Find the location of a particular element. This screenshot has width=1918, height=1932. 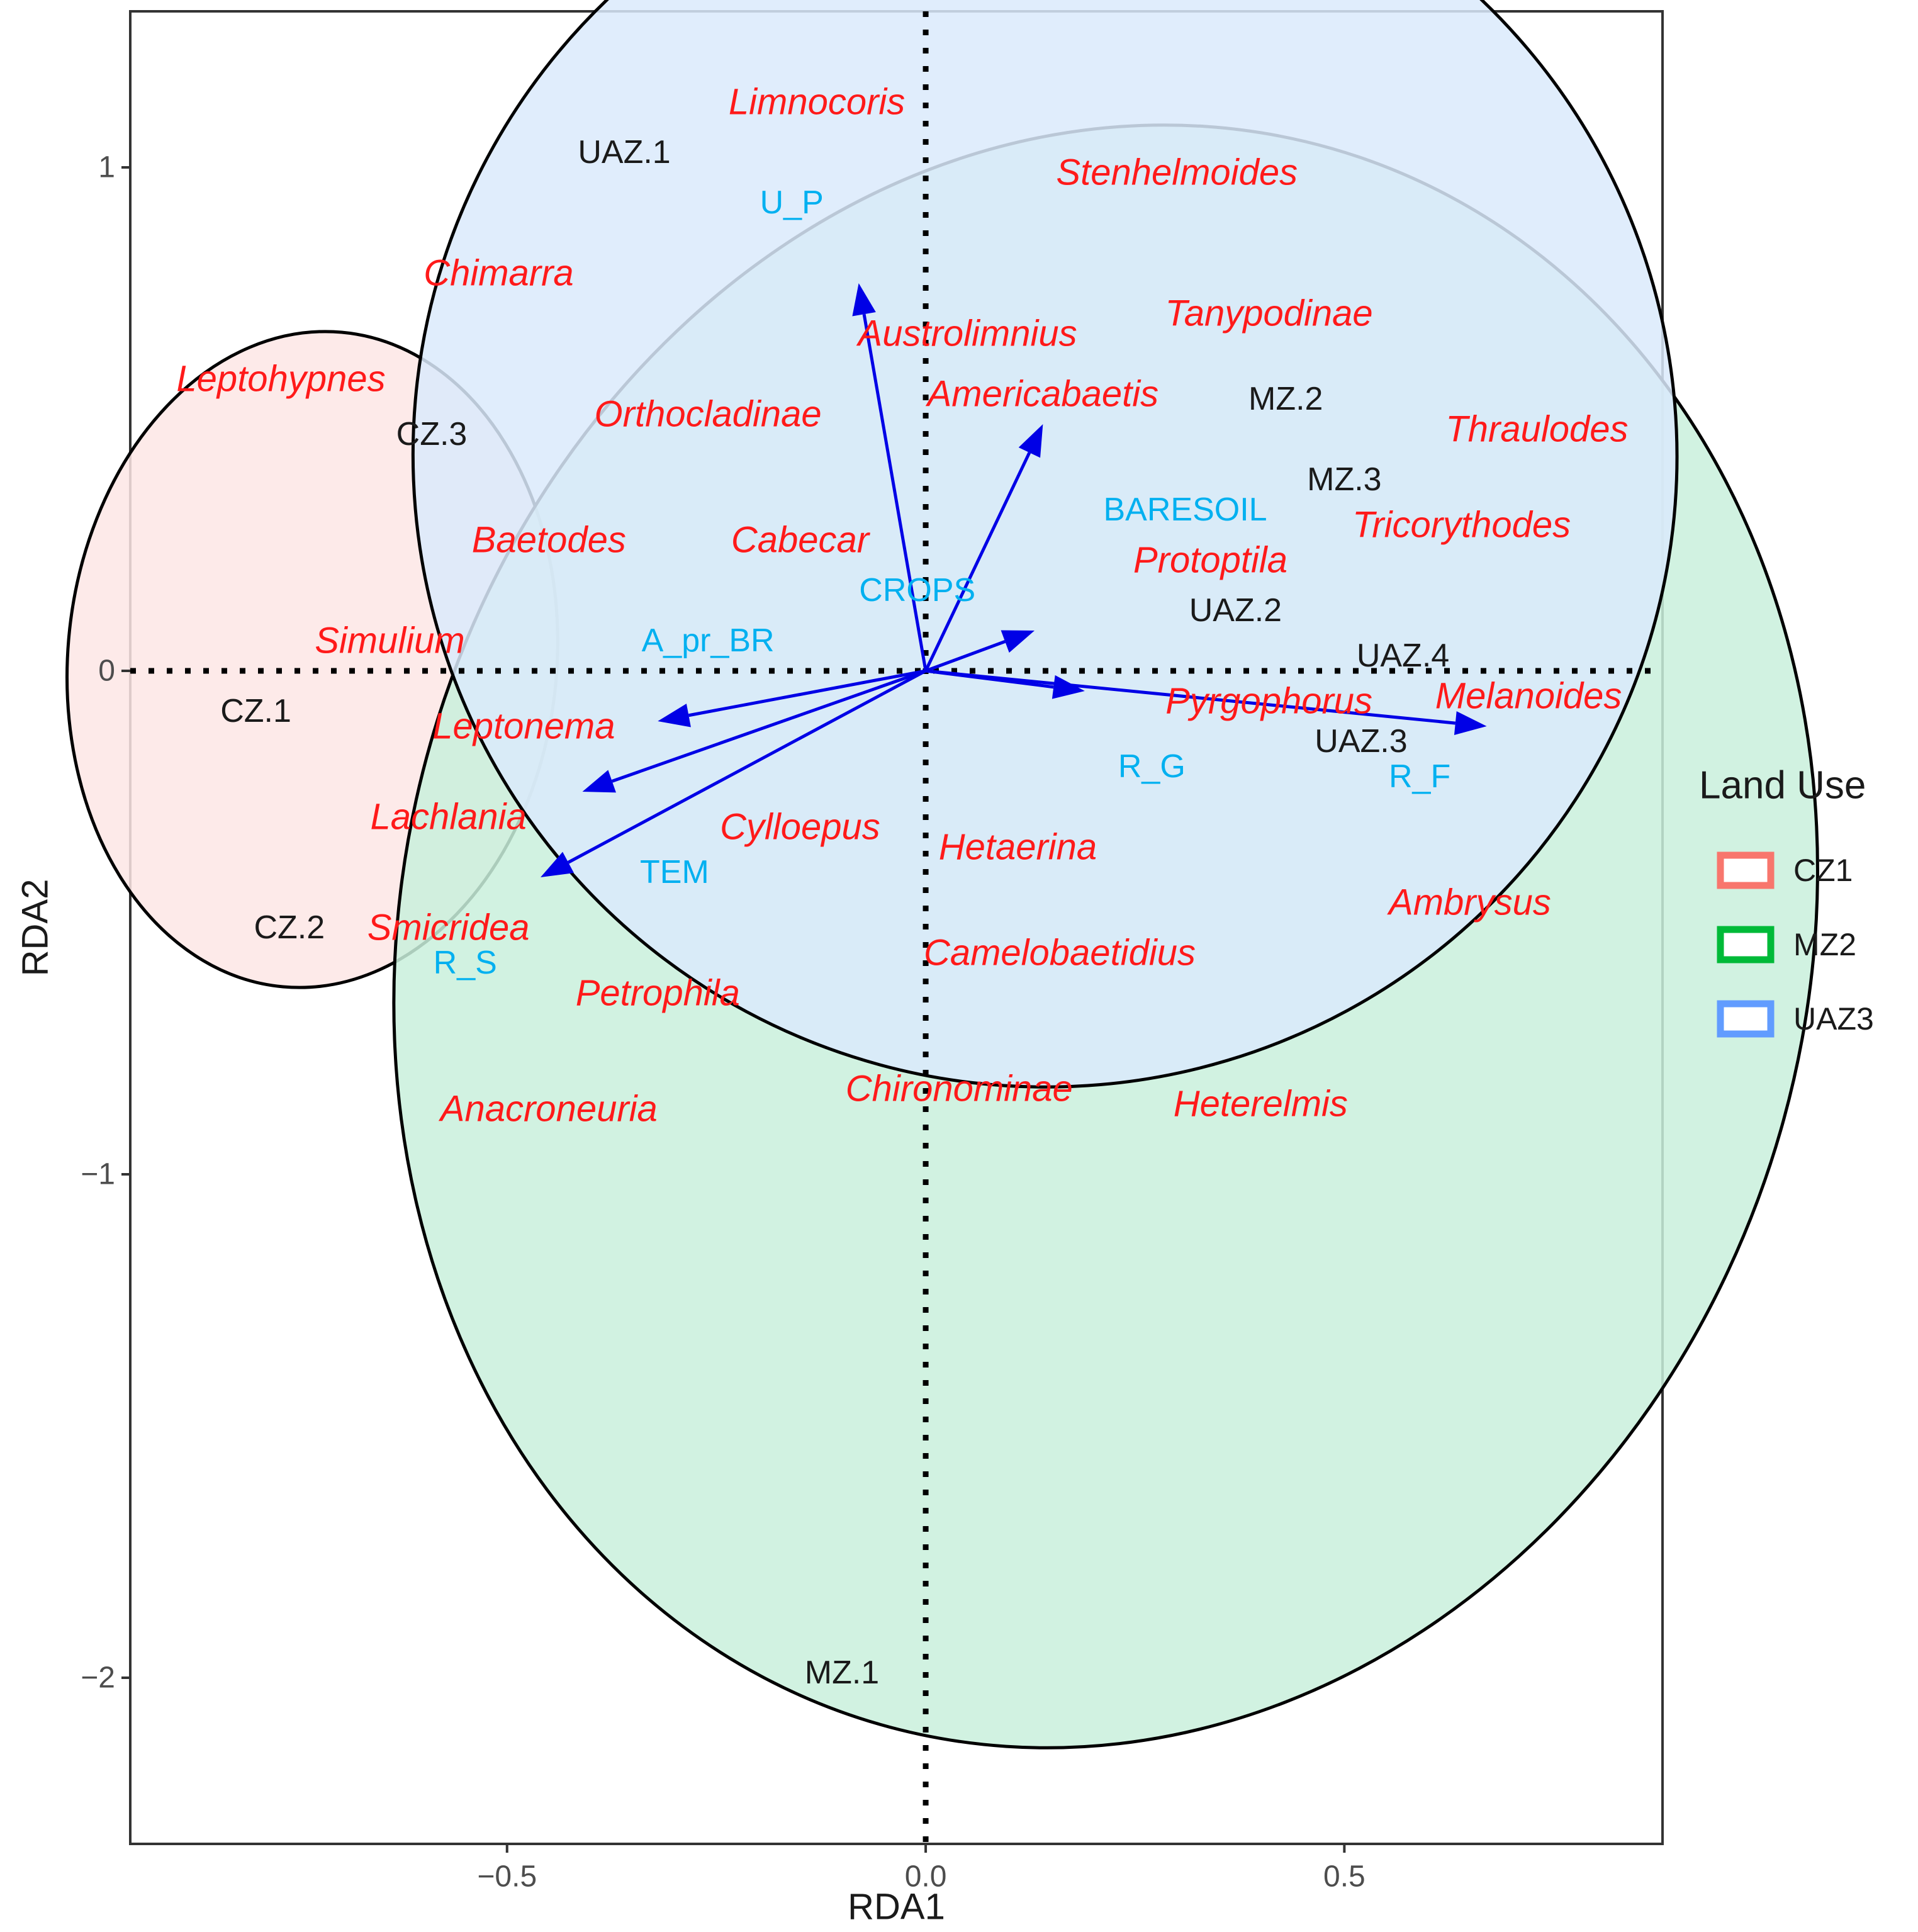

species-label-tanypodinae: Tanypodinae is located at coordinates (1269, 313).